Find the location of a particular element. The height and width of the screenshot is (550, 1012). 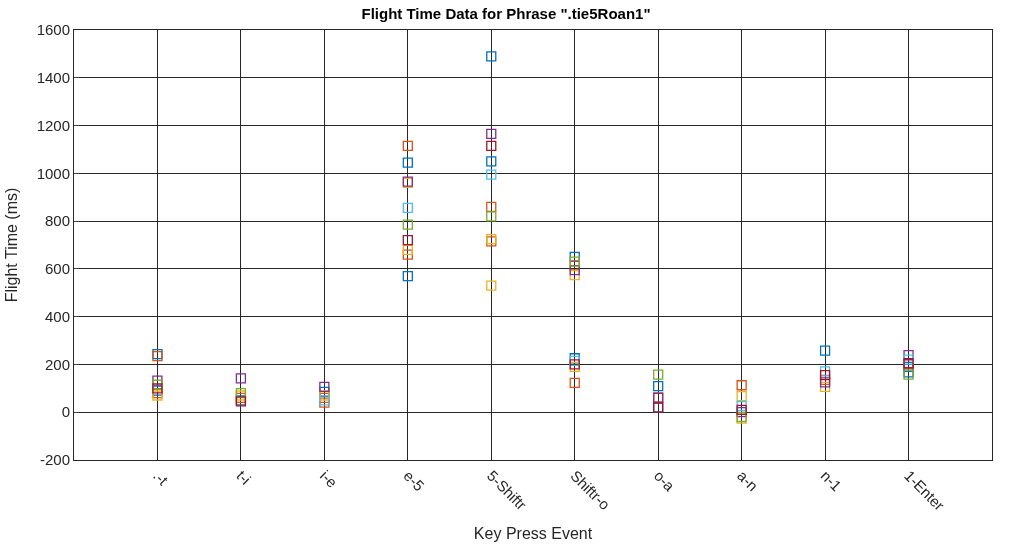

y-tick-label: 1400 is located at coordinates (53, 78).